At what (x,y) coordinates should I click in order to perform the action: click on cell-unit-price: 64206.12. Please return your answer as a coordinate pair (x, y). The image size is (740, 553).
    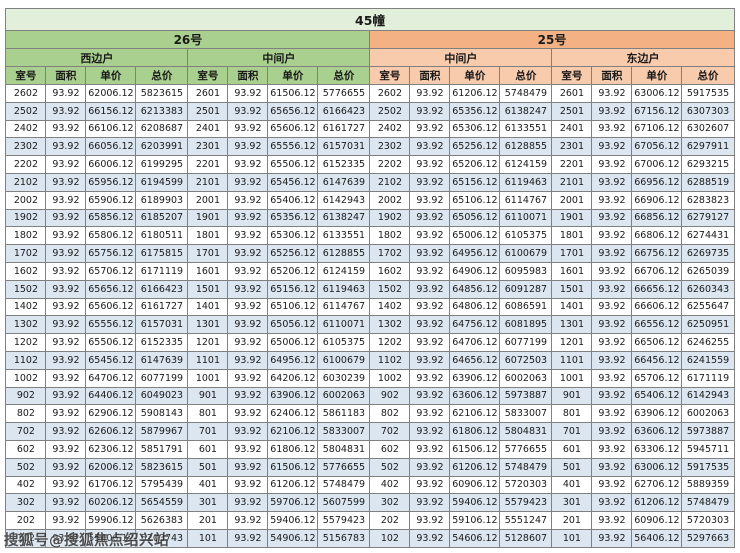
    Looking at the image, I should click on (293, 378).